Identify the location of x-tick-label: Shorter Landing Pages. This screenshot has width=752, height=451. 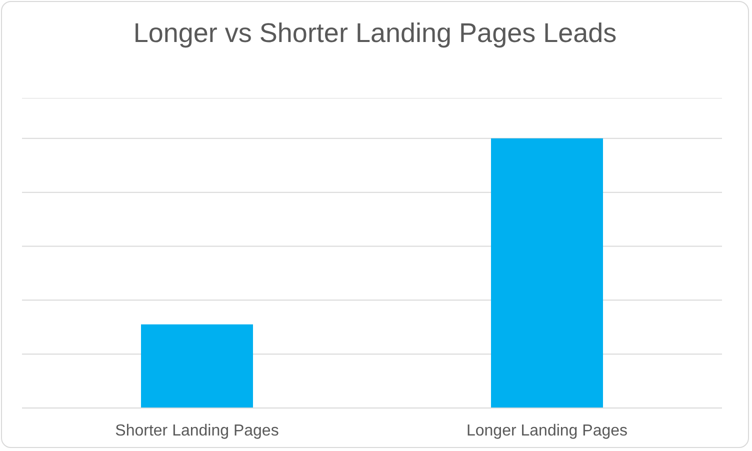
(197, 431).